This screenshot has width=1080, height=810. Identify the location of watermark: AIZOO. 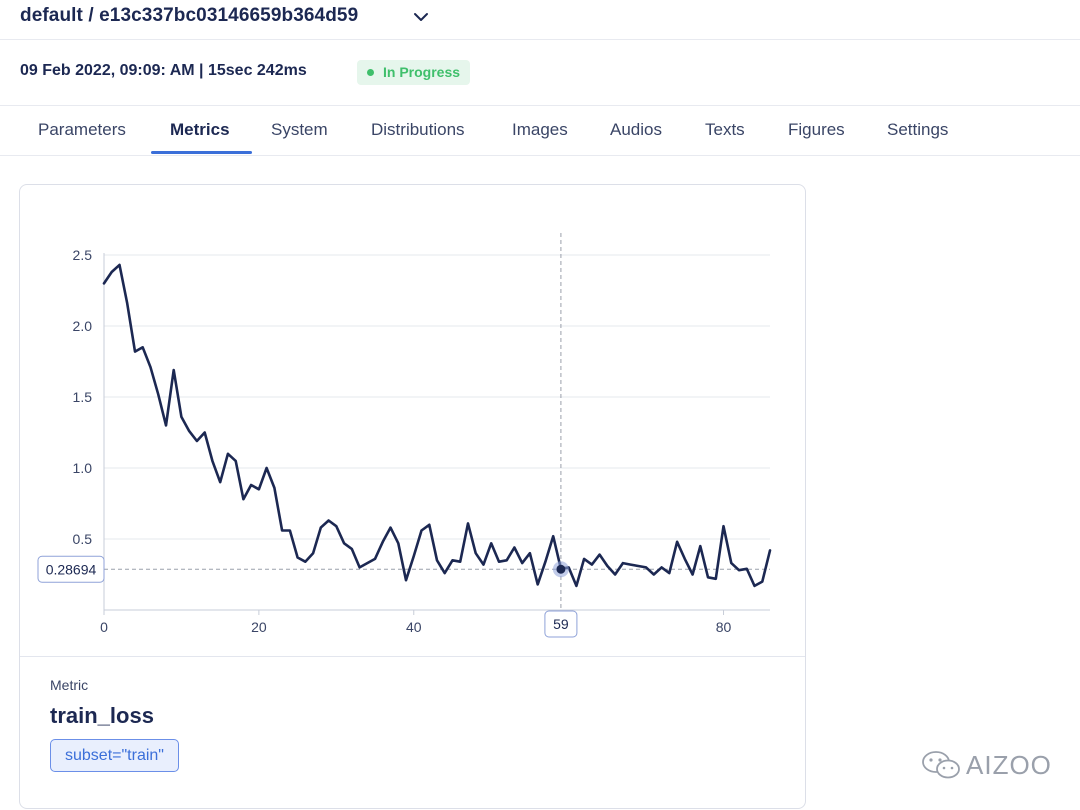
(990, 765).